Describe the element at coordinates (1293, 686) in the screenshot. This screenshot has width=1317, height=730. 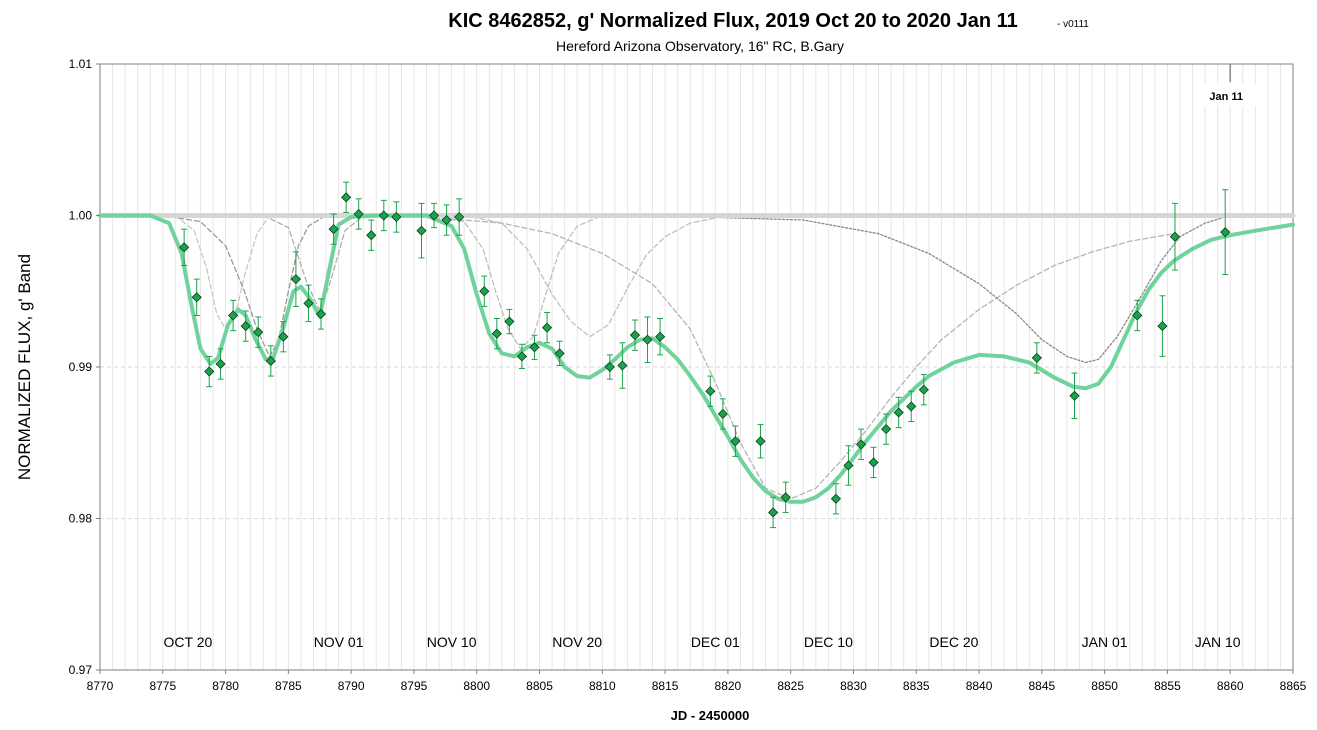
I see `x-tick-label: 8865` at that location.